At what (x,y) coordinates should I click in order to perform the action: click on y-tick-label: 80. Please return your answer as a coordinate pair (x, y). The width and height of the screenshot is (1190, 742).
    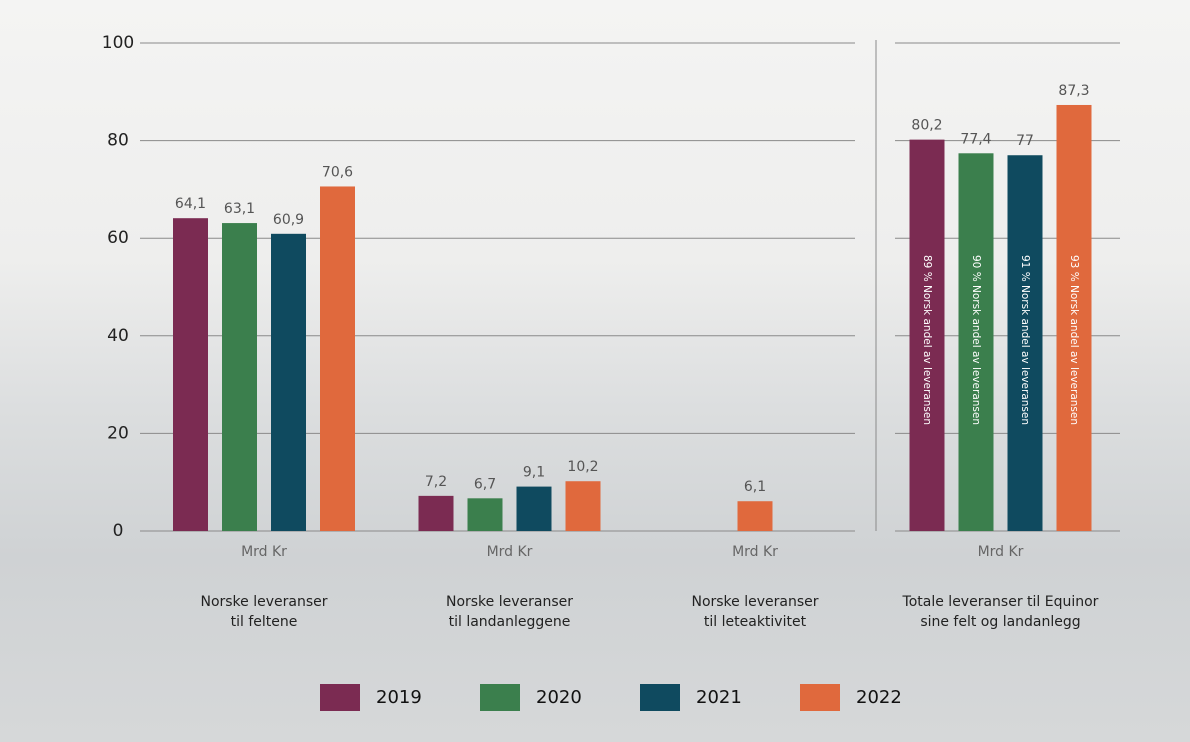
    Looking at the image, I should click on (118, 141).